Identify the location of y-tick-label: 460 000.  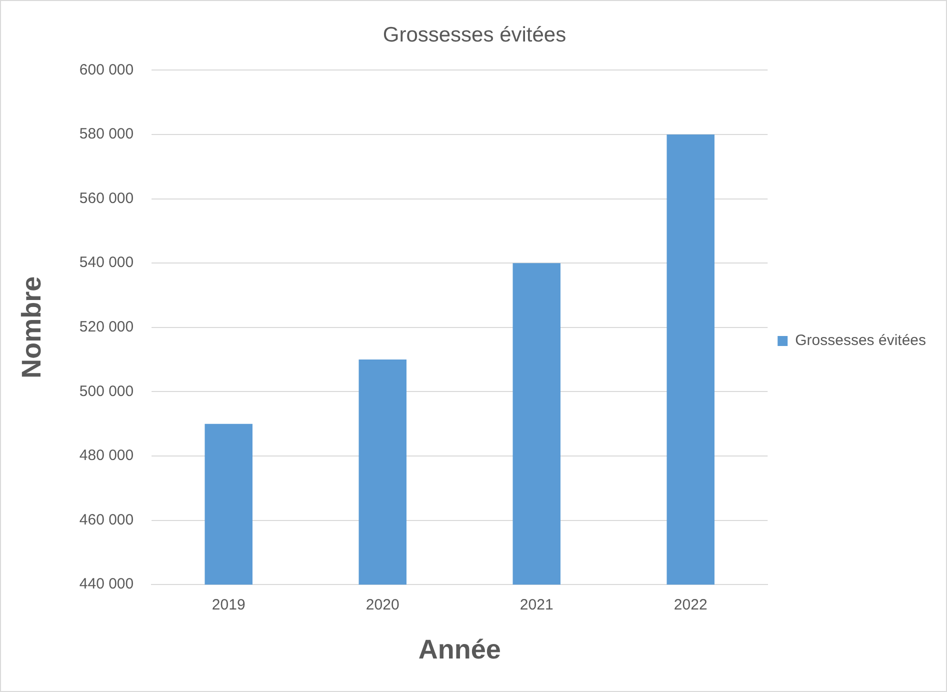
(106, 519).